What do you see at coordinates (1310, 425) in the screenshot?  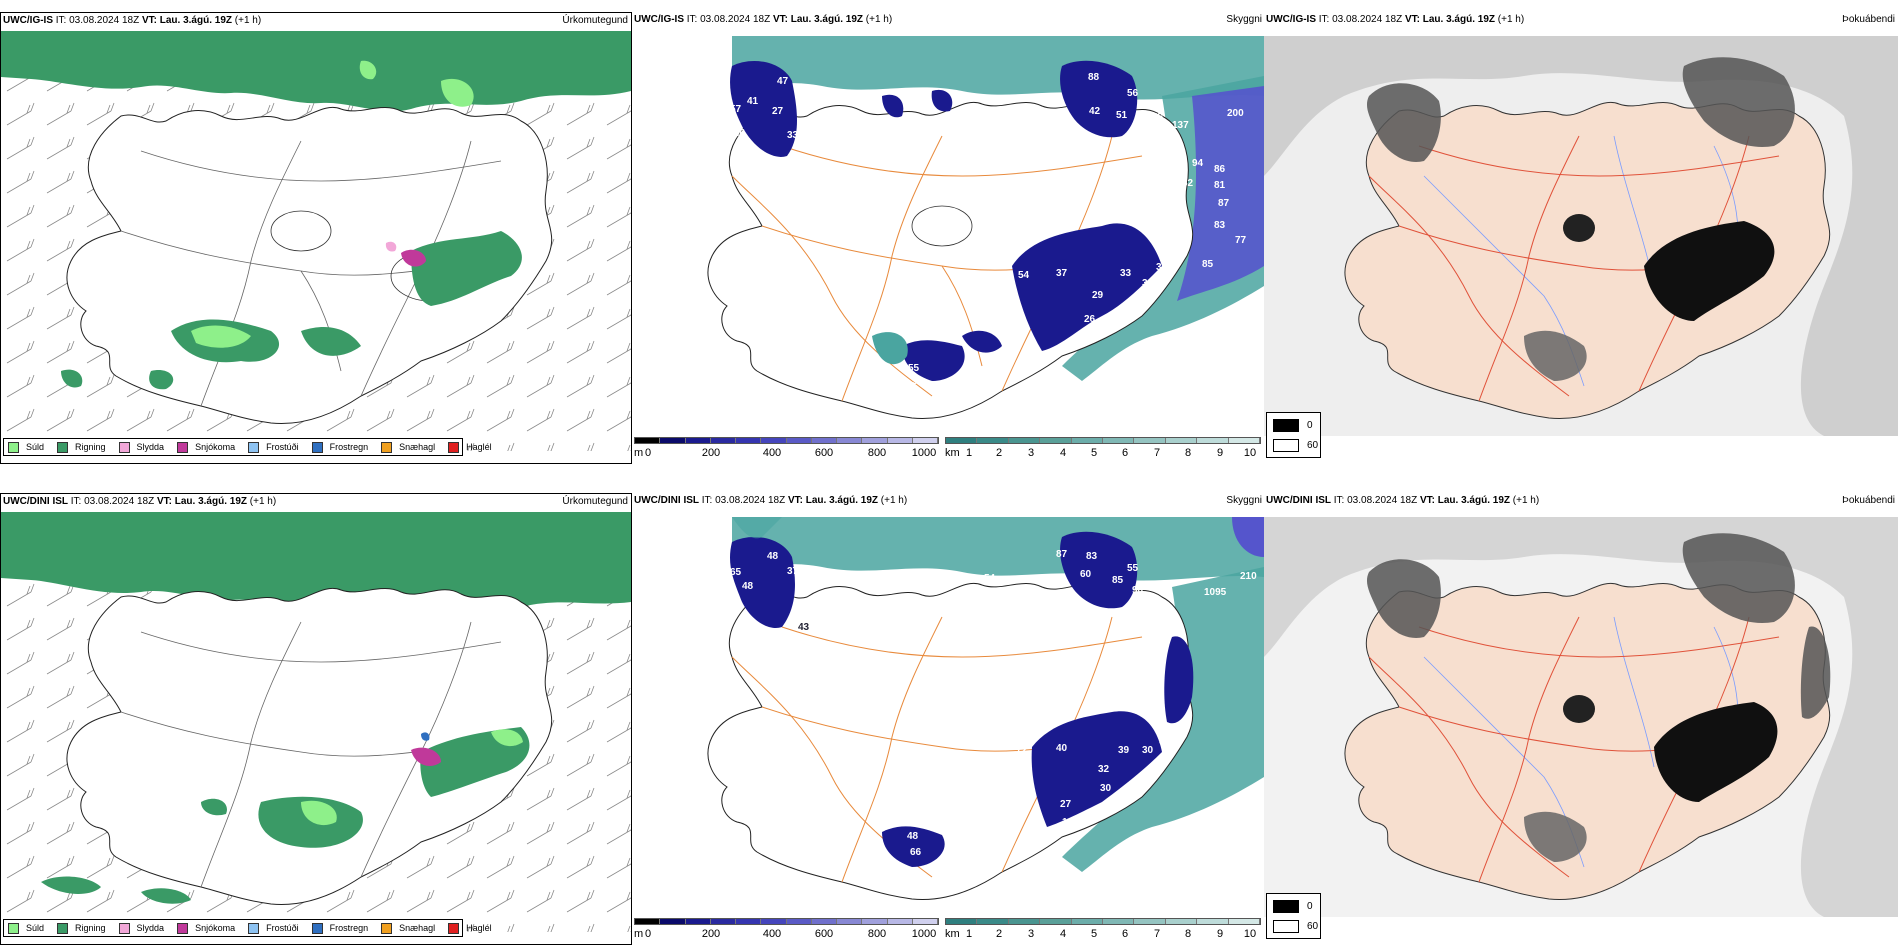 I see `fog-legend-value: 0` at bounding box center [1310, 425].